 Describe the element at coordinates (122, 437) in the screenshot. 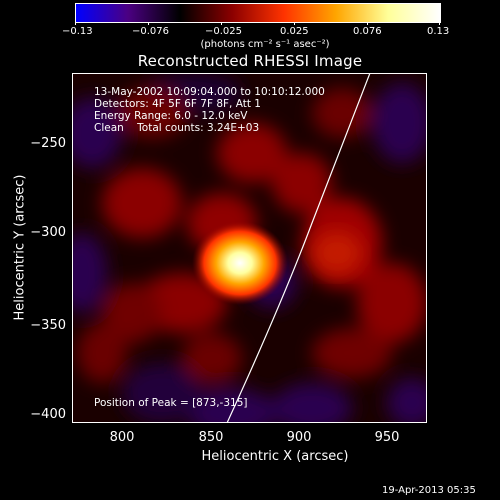

I see `x-tick-label: 800` at that location.